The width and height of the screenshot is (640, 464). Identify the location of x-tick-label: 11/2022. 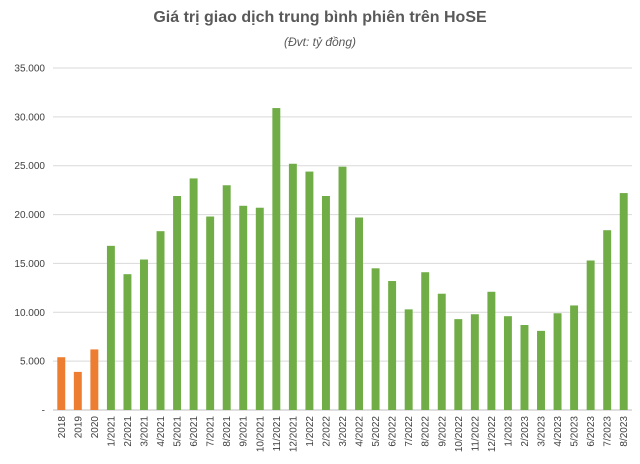
(475, 434).